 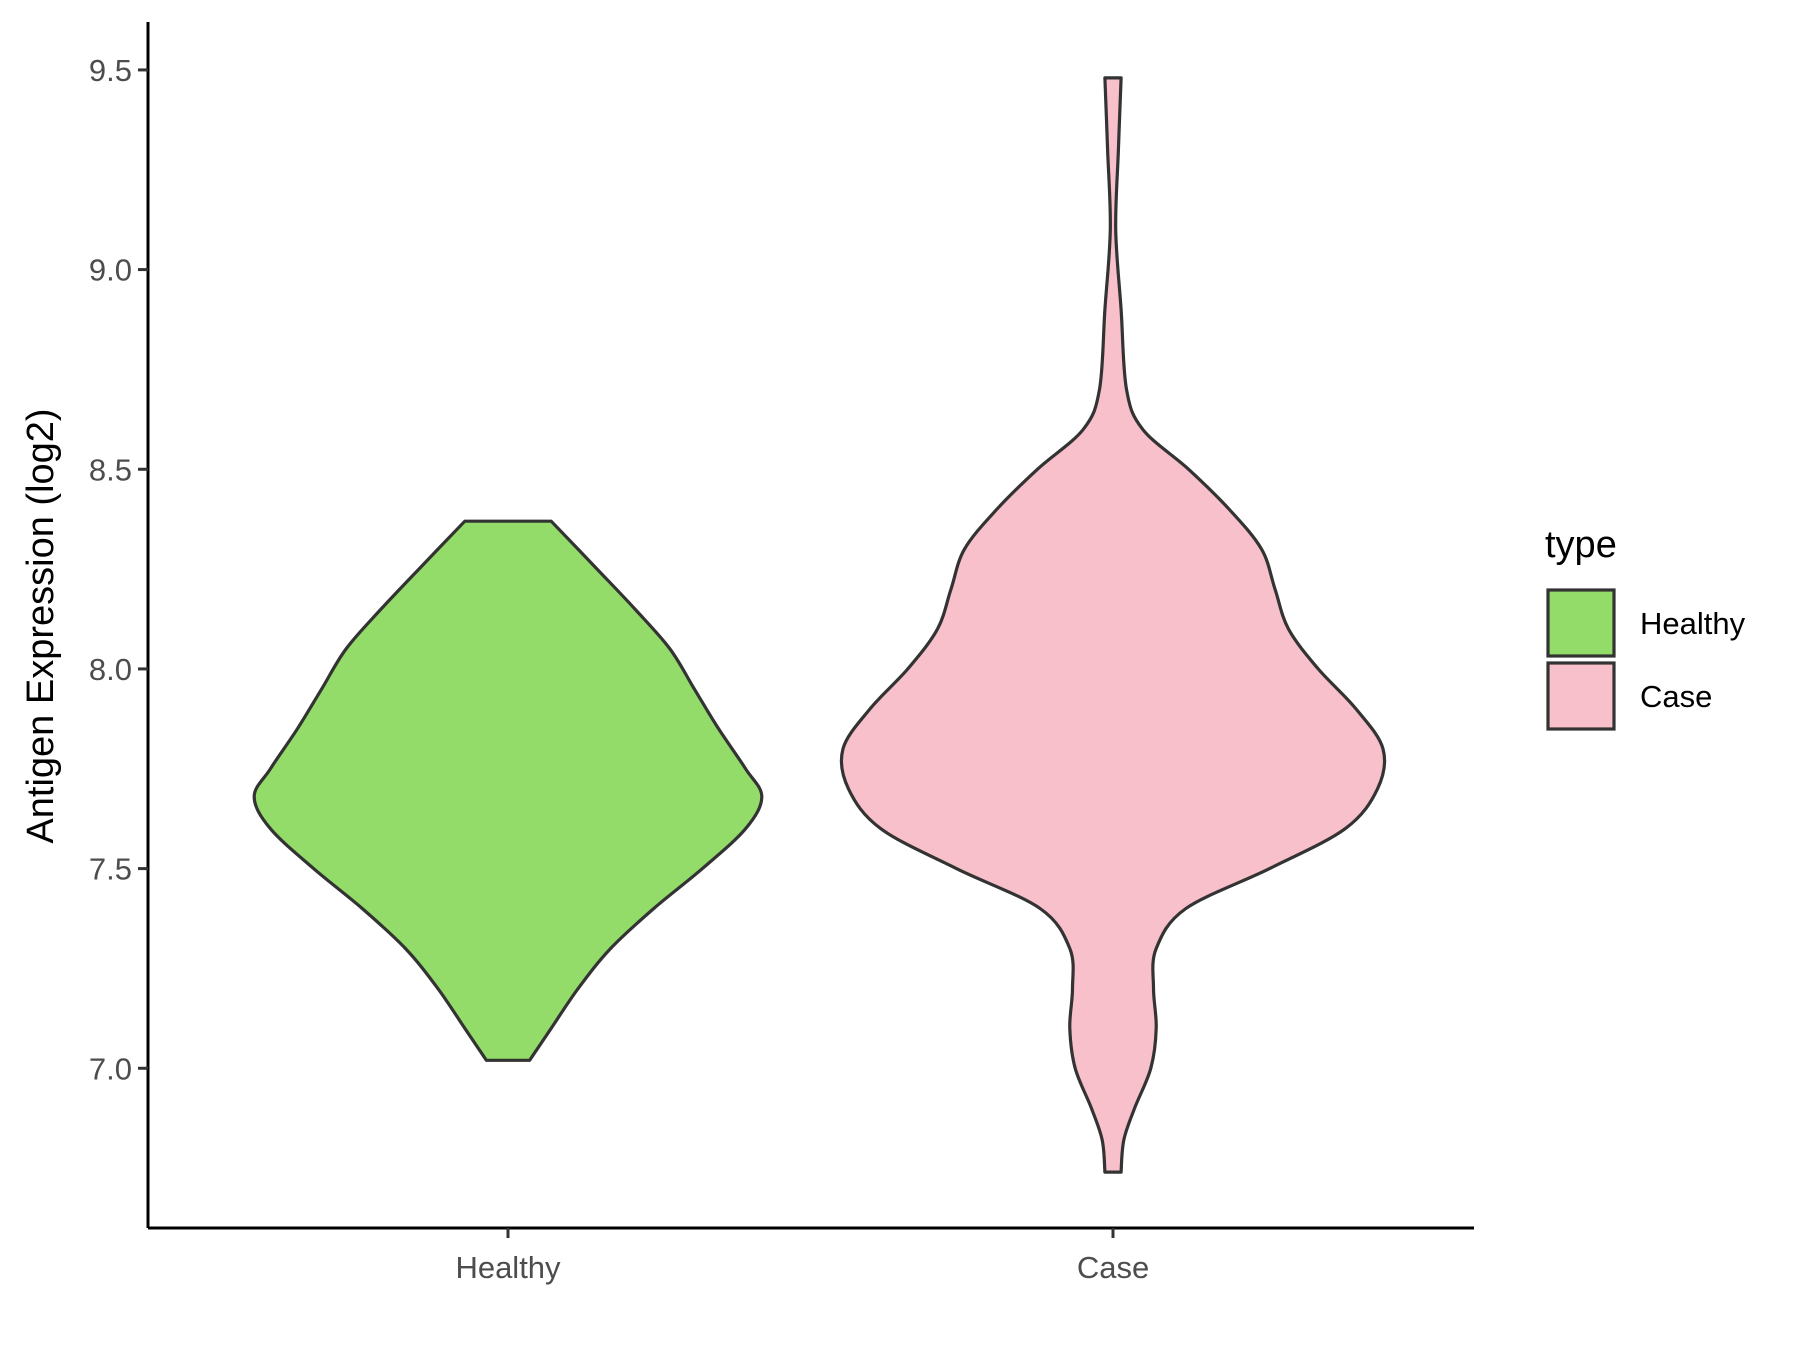 I want to click on x-tick-label: Healthy, so click(x=508, y=1267).